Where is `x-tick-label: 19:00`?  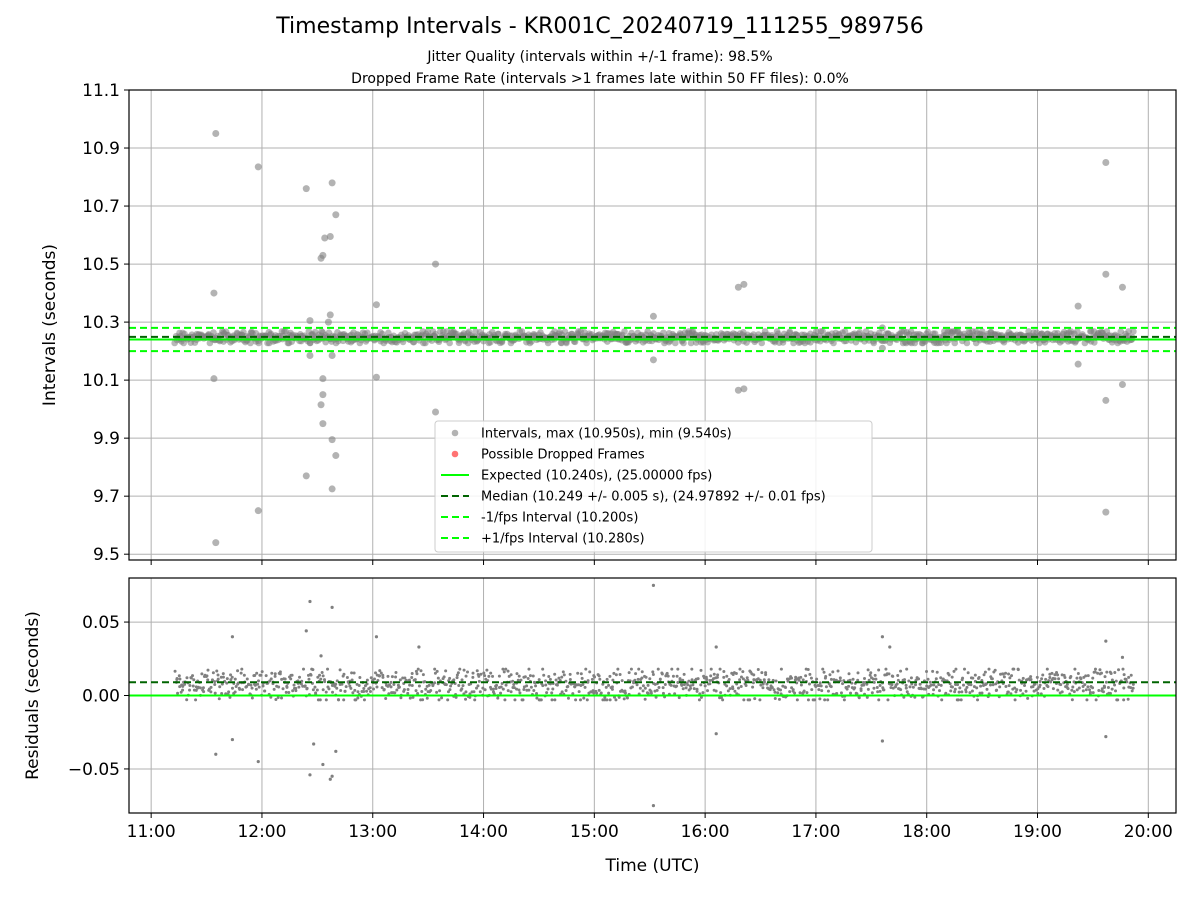 x-tick-label: 19:00 is located at coordinates (1037, 832).